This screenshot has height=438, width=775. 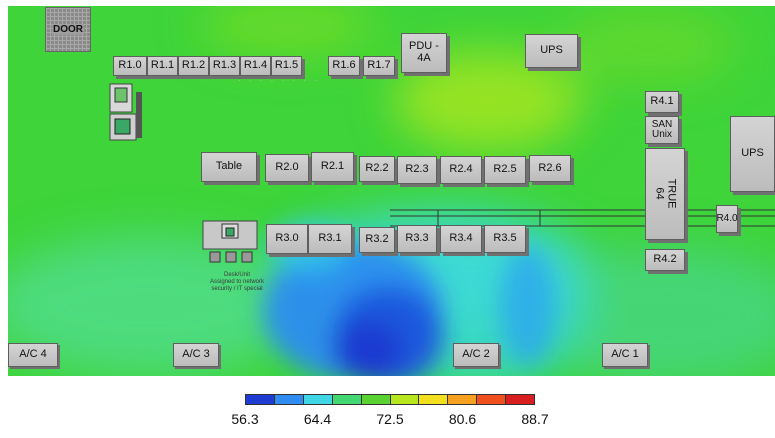 I want to click on true64-label: TRUE 64, so click(x=665, y=194).